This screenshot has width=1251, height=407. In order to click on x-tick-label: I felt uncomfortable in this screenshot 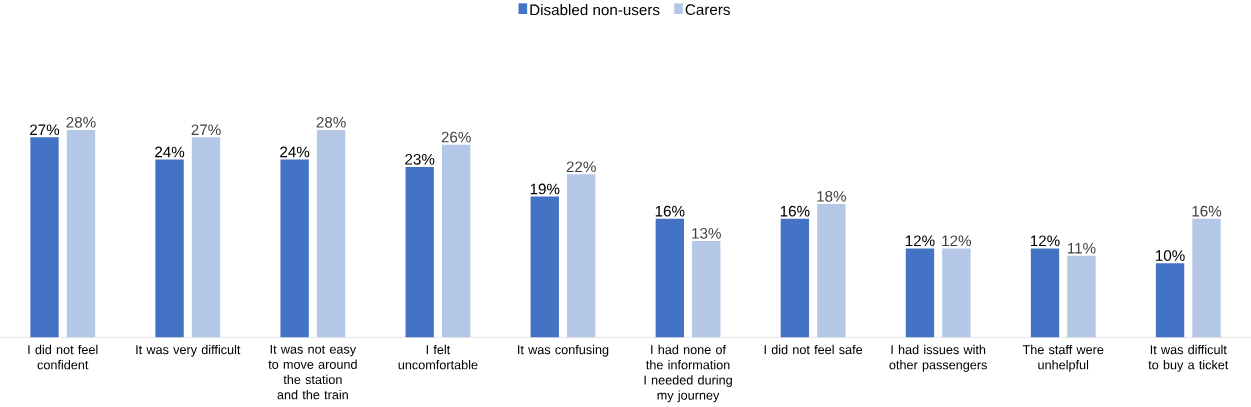, I will do `click(438, 357)`.